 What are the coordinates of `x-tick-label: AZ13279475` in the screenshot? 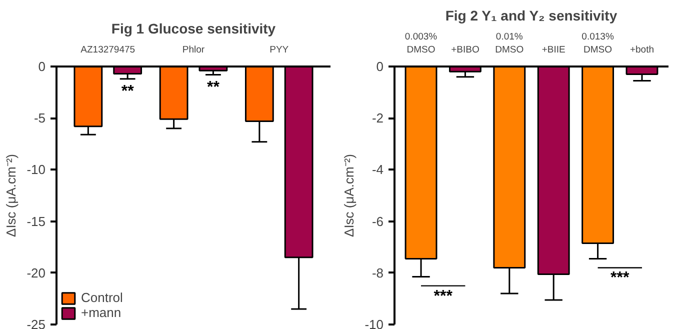 It's located at (108, 50).